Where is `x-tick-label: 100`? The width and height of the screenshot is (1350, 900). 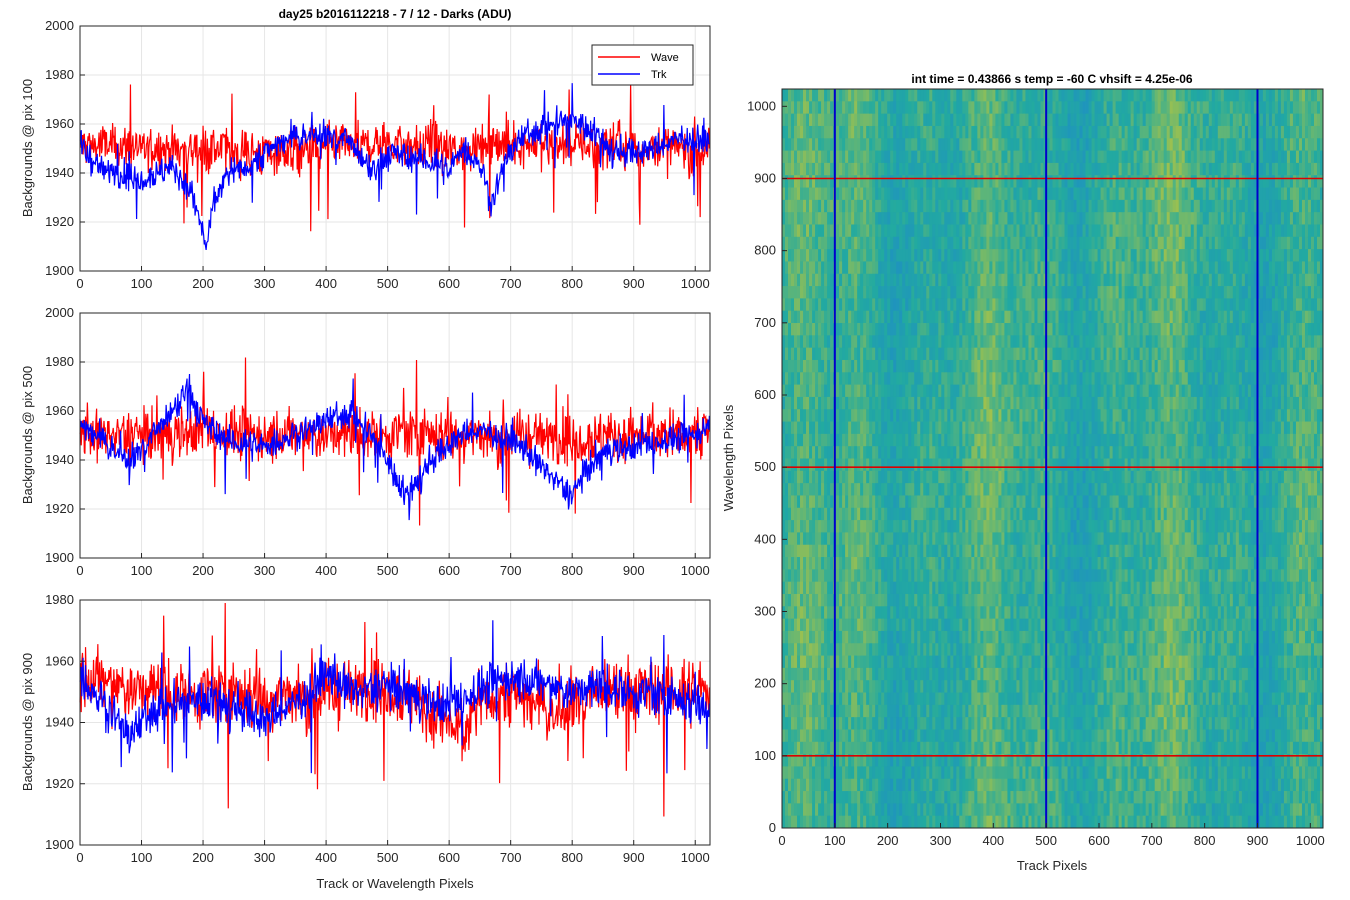
x-tick-label: 100 is located at coordinates (142, 857).